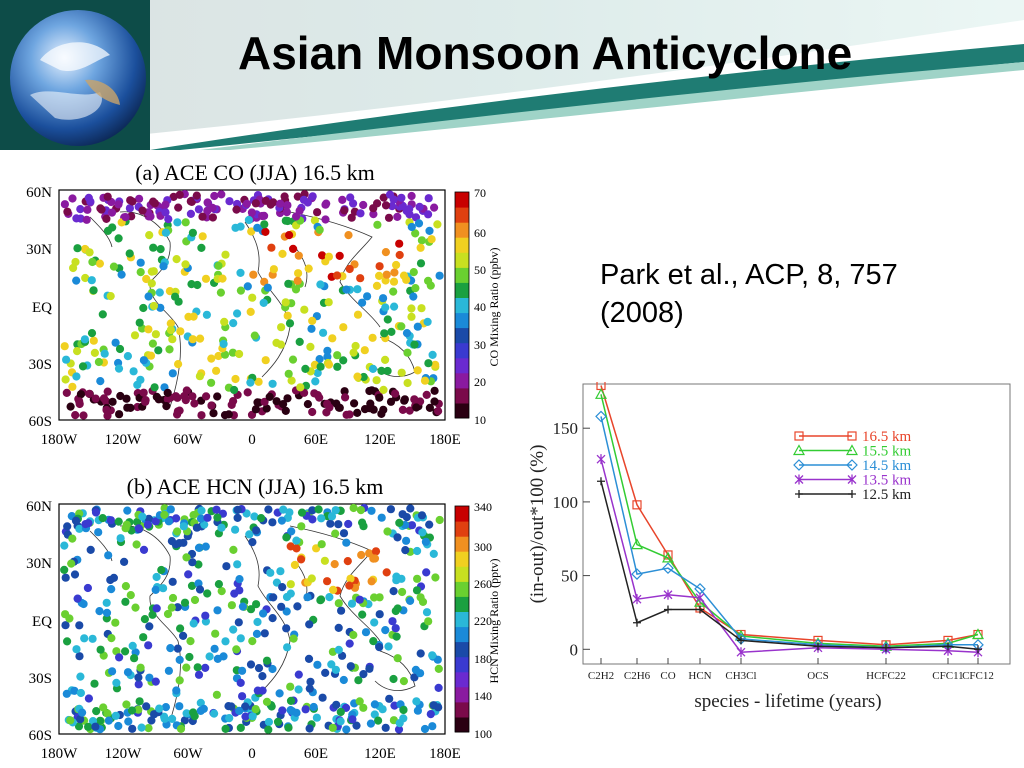 The image size is (1024, 768). I want to click on legend-label: 14.5 km, so click(887, 466).